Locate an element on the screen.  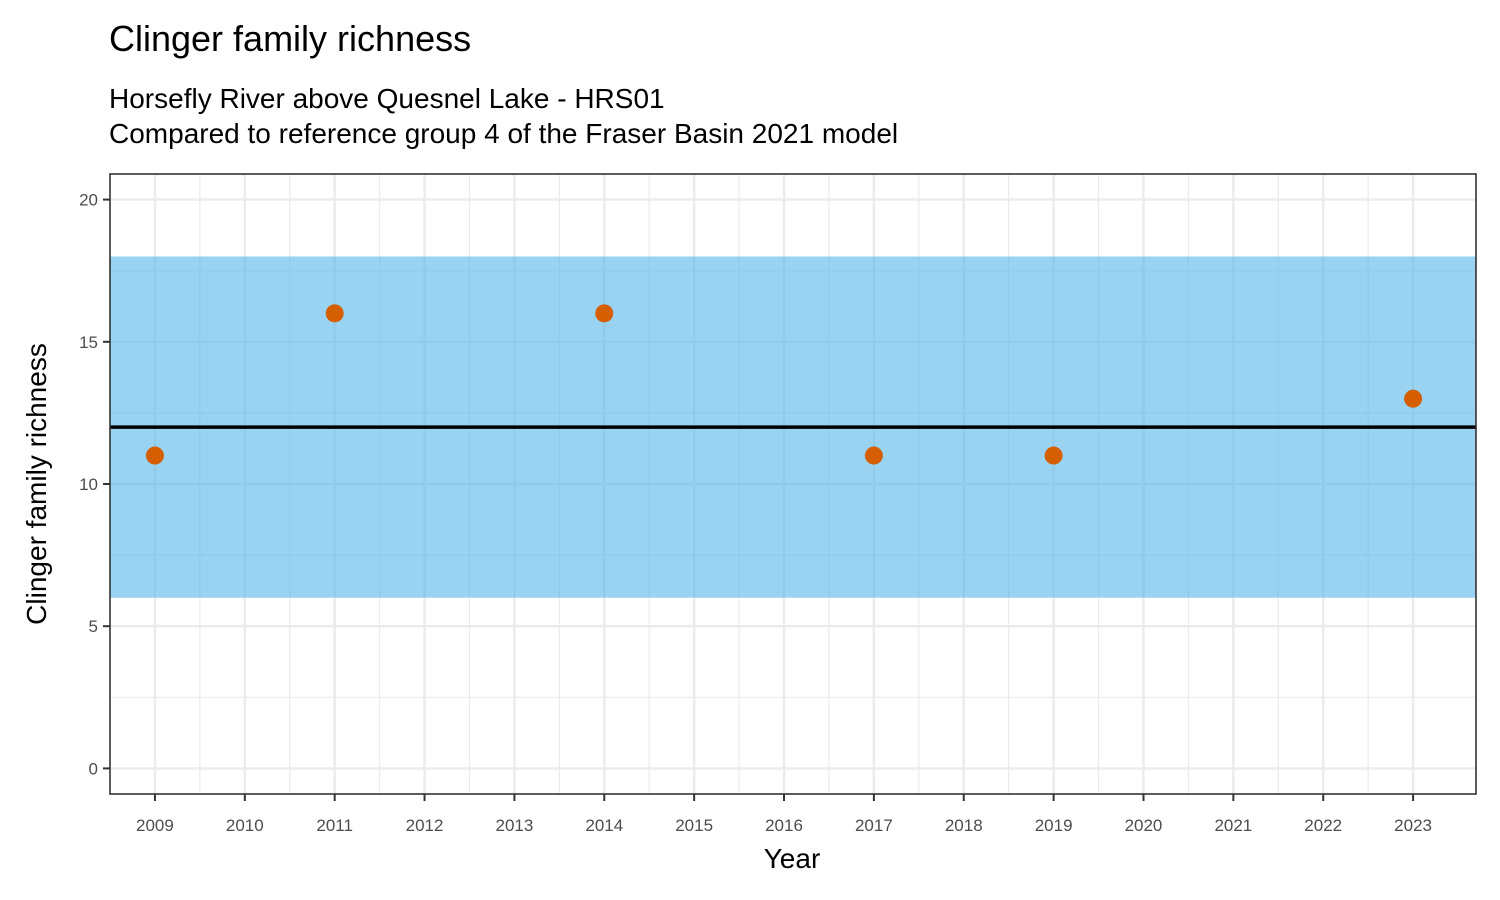
y-tick-label: 10 is located at coordinates (88, 484).